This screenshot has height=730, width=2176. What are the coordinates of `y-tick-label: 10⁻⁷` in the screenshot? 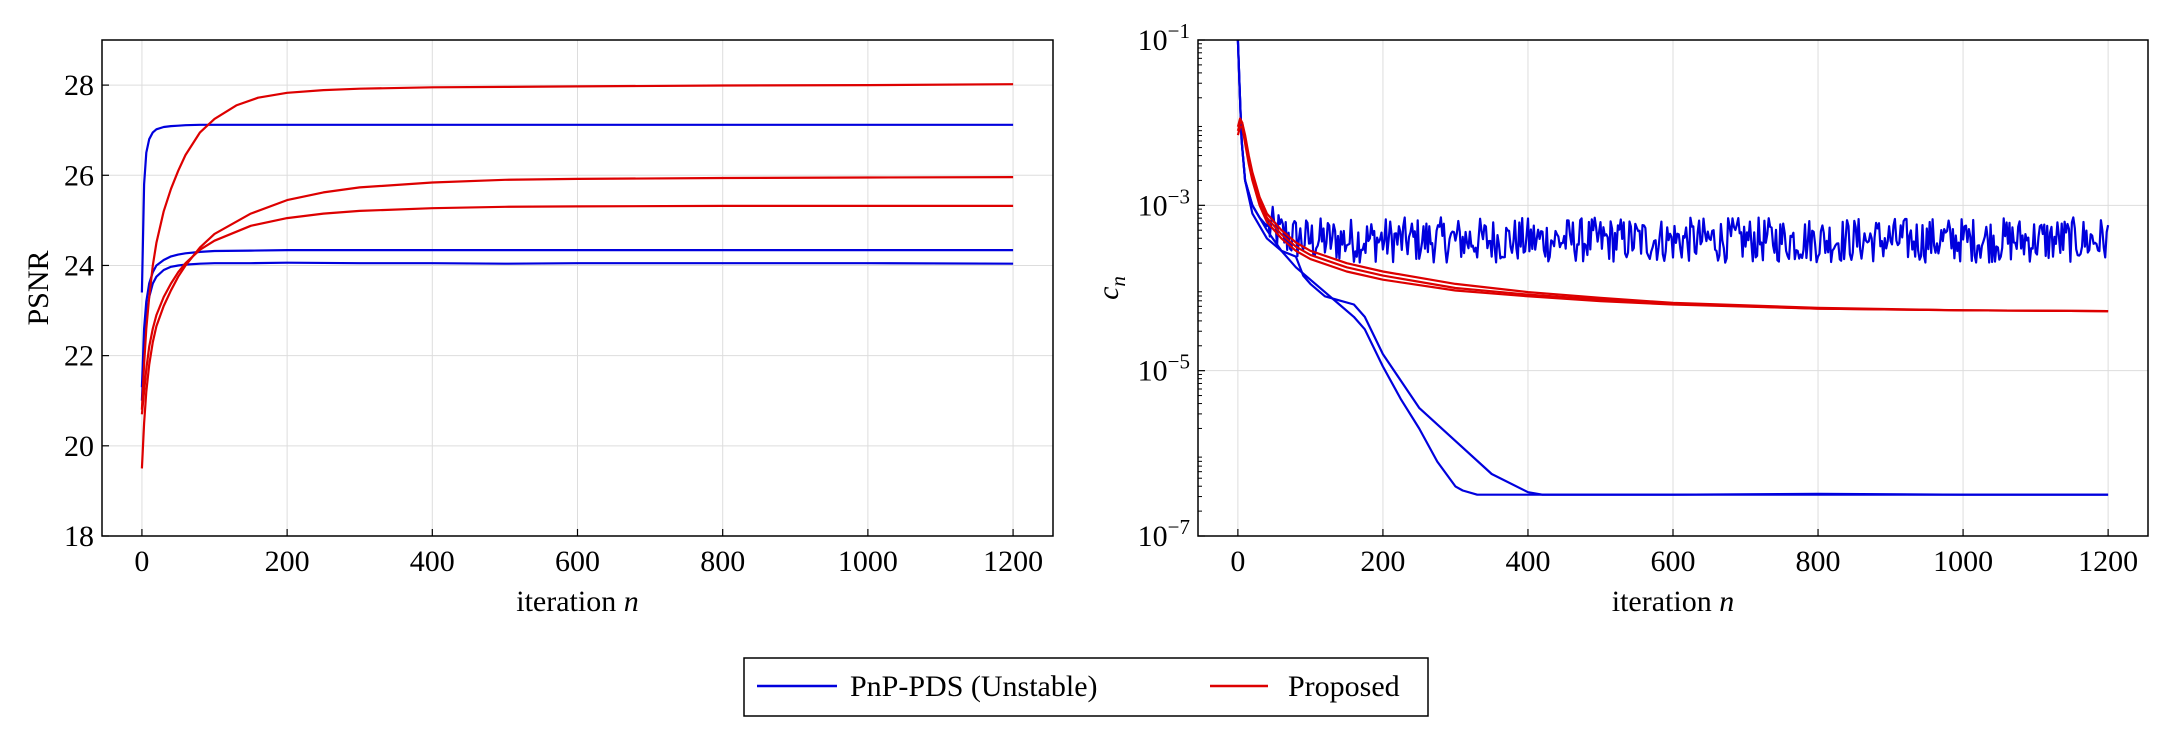 It's located at (1164, 534).